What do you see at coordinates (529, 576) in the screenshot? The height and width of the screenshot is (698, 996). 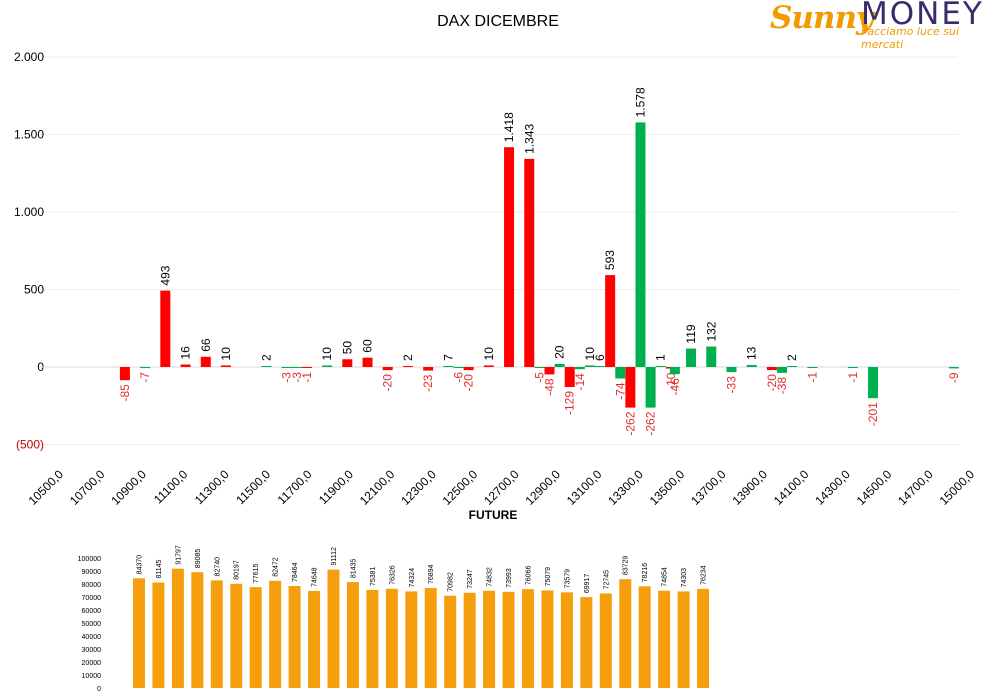 I see `data-label: 76066` at bounding box center [529, 576].